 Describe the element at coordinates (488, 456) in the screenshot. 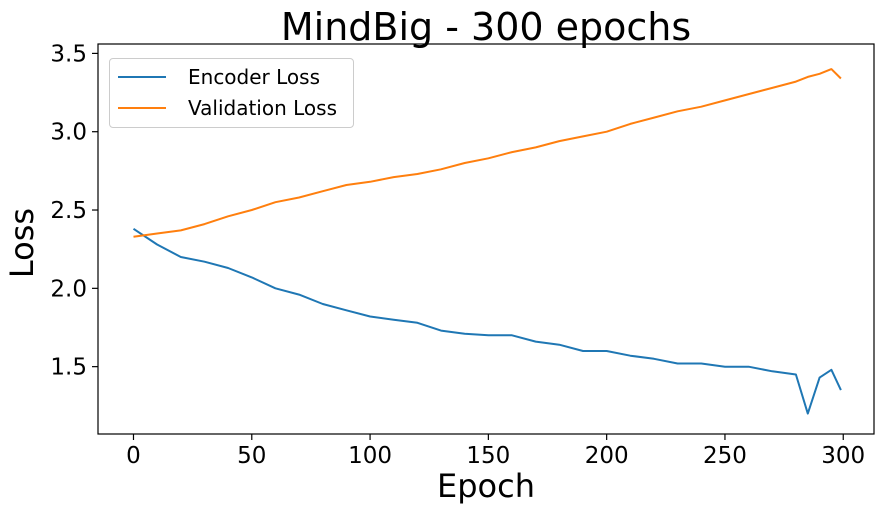

I see `x-tick-label: 150` at that location.